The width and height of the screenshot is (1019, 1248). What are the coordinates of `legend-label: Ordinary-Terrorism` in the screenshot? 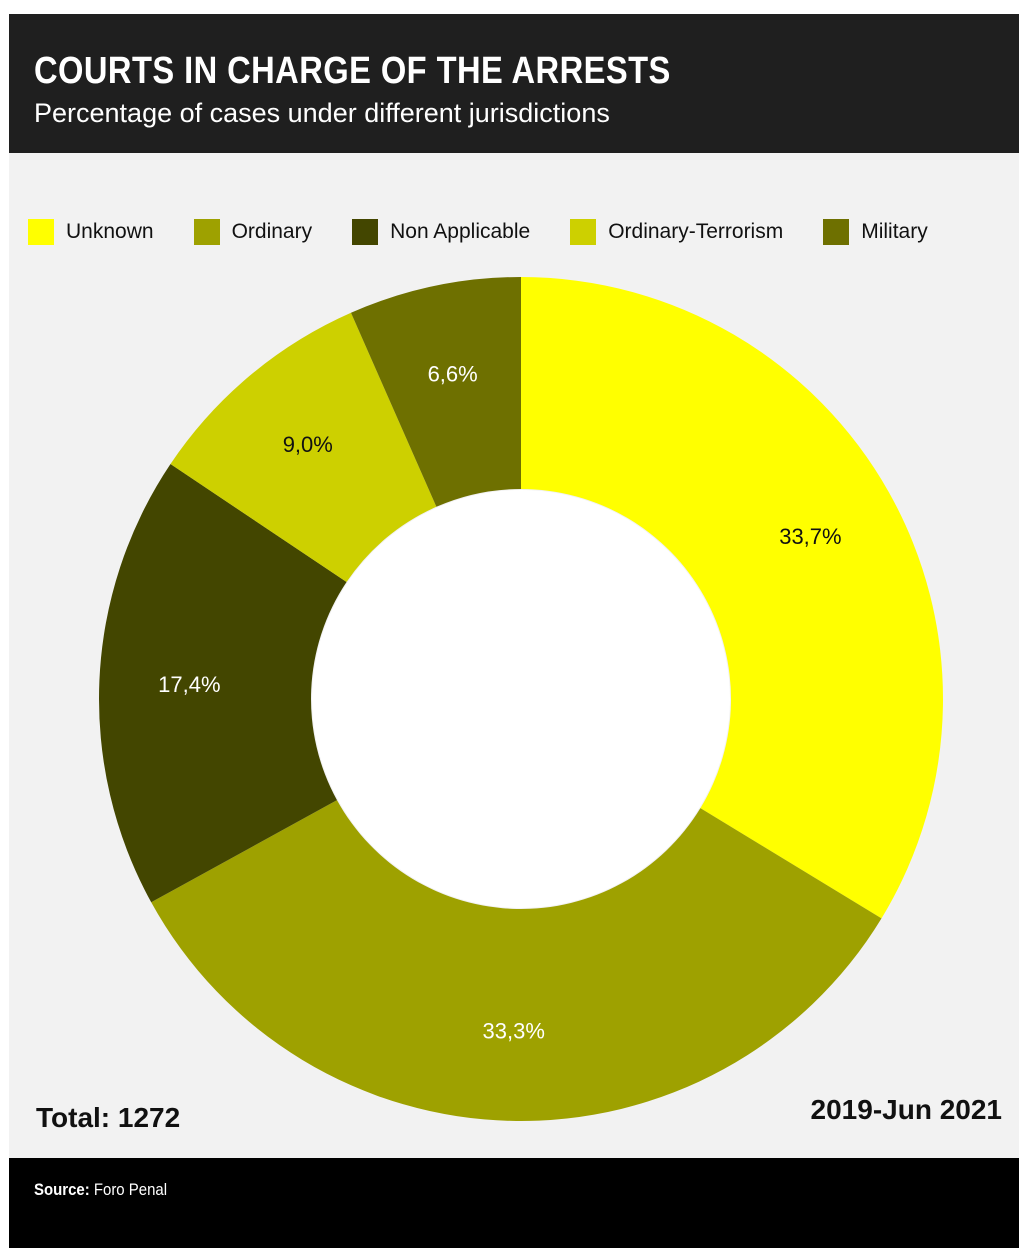 It's located at (696, 231).